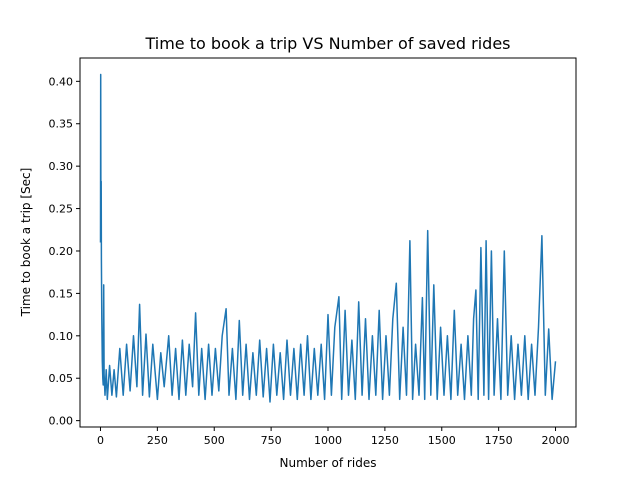  What do you see at coordinates (442, 440) in the screenshot?
I see `x-tick-label: 1500` at bounding box center [442, 440].